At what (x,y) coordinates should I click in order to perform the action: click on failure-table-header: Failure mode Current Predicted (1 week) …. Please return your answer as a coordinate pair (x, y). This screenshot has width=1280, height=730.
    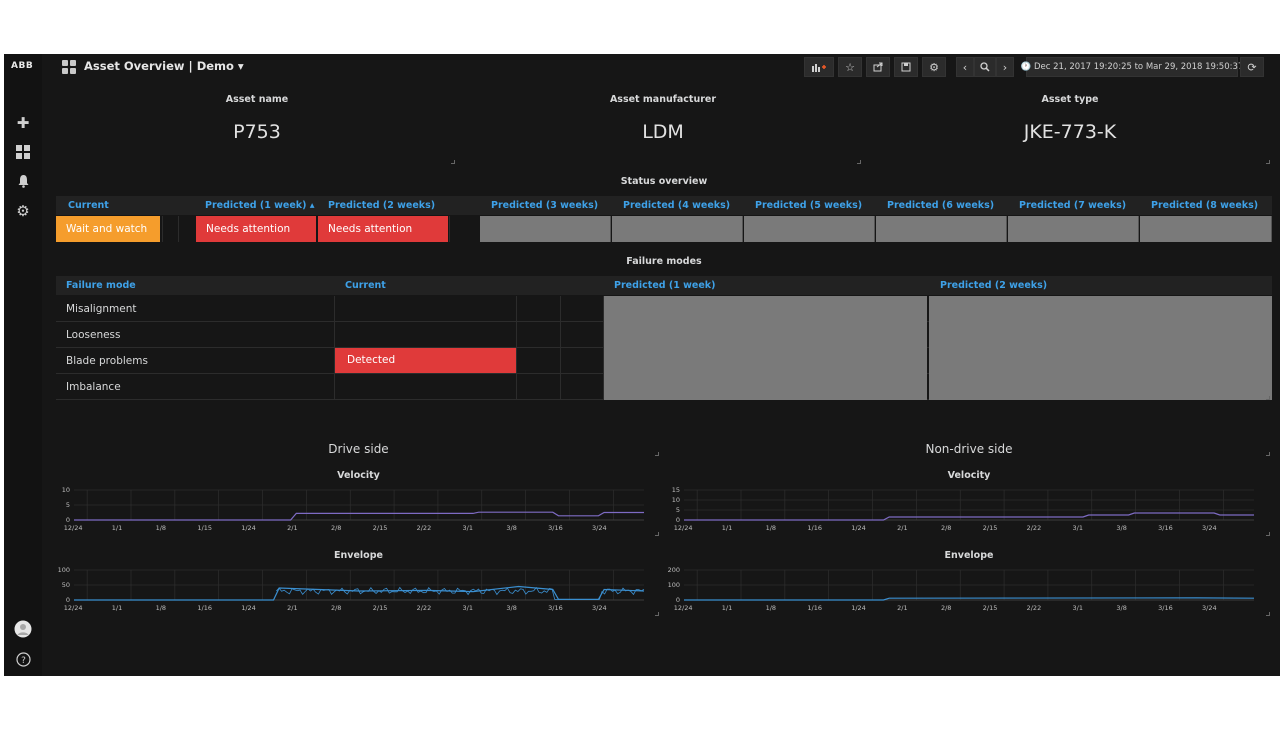
    Looking at the image, I should click on (664, 285).